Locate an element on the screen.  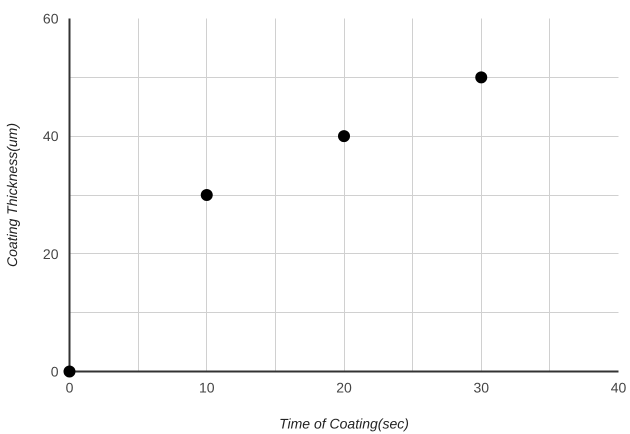
x-tick-label: 10 is located at coordinates (206, 388).